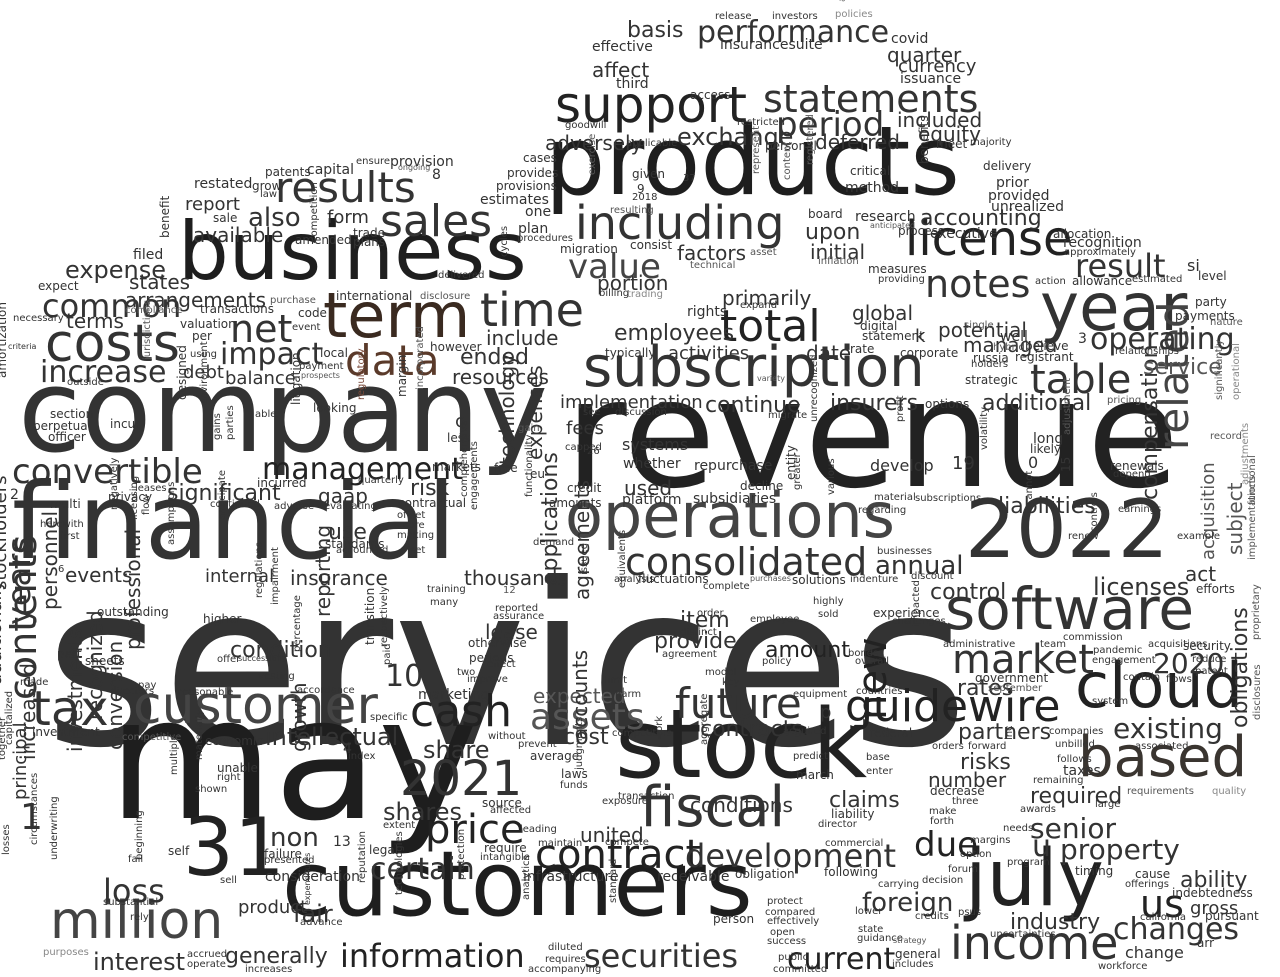  What do you see at coordinates (182, 372) in the screenshot?
I see `word-designed: designed` at bounding box center [182, 372].